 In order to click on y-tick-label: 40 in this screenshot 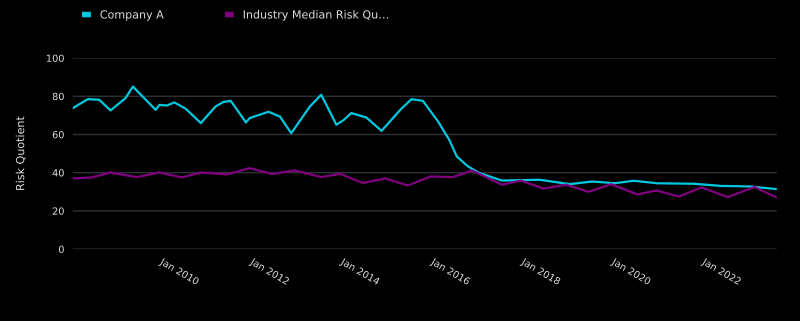, I will do `click(58, 173)`.